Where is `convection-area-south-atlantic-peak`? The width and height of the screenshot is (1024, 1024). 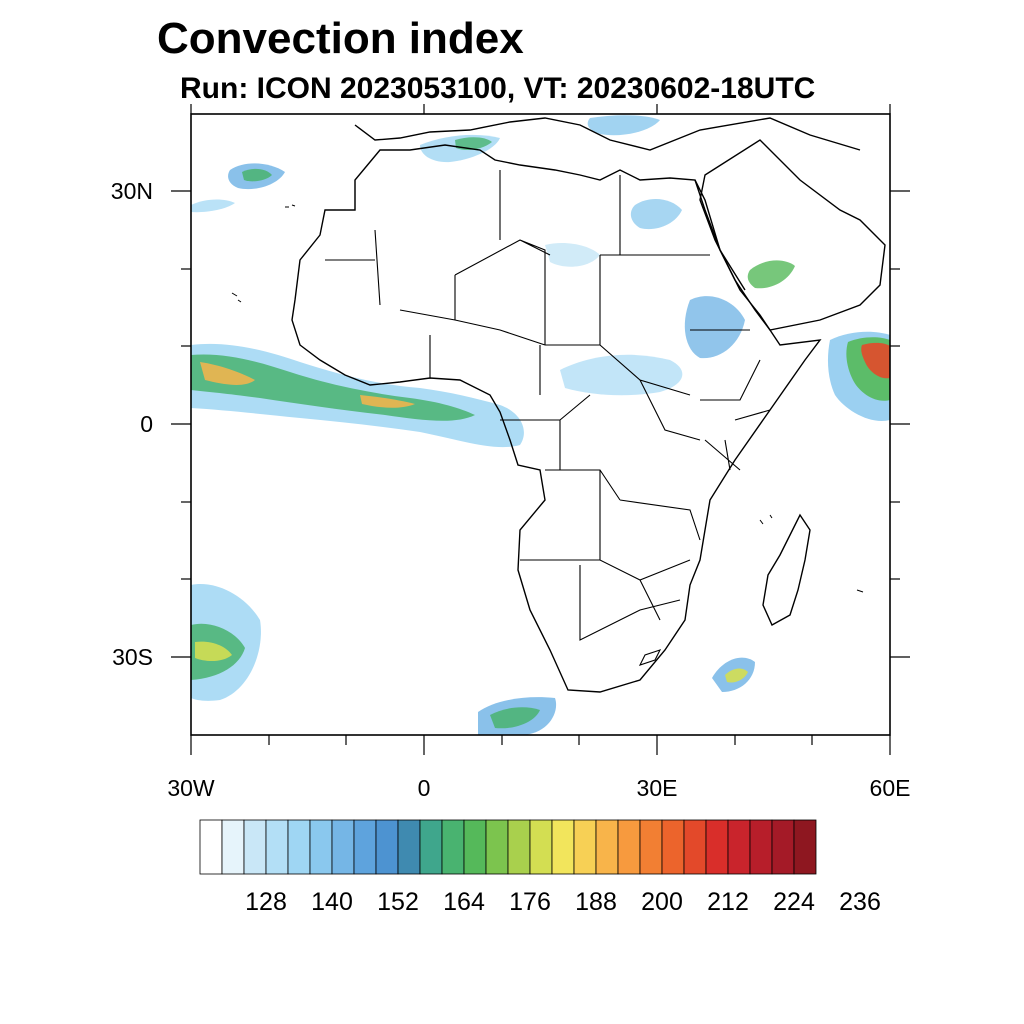 convection-area-south-atlantic-peak is located at coordinates (213, 651).